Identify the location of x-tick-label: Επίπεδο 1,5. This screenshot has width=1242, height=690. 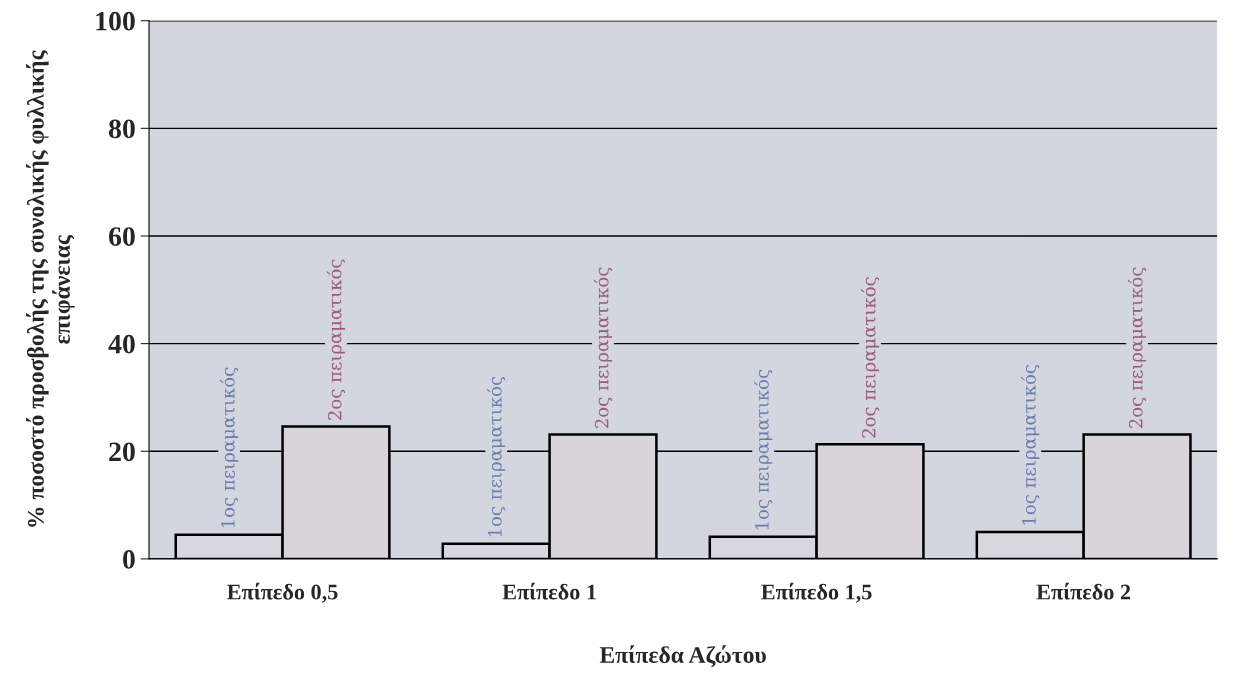
(816, 592).